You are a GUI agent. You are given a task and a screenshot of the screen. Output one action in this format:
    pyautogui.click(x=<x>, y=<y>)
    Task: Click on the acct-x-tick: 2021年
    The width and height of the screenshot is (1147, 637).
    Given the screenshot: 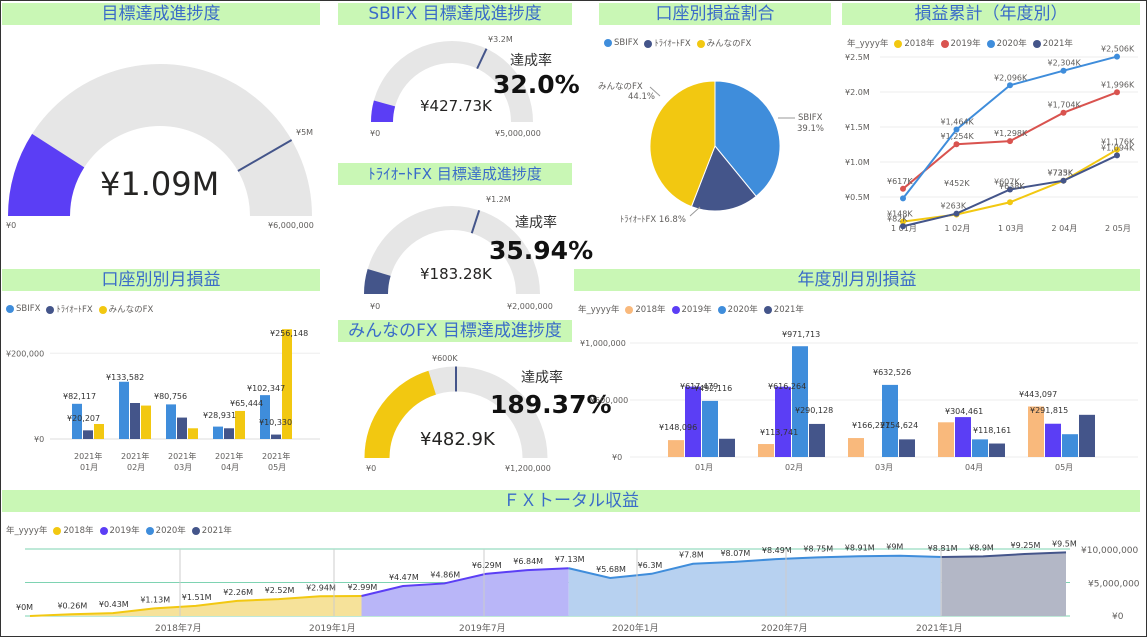 What is the action you would take?
    pyautogui.click(x=276, y=456)
    